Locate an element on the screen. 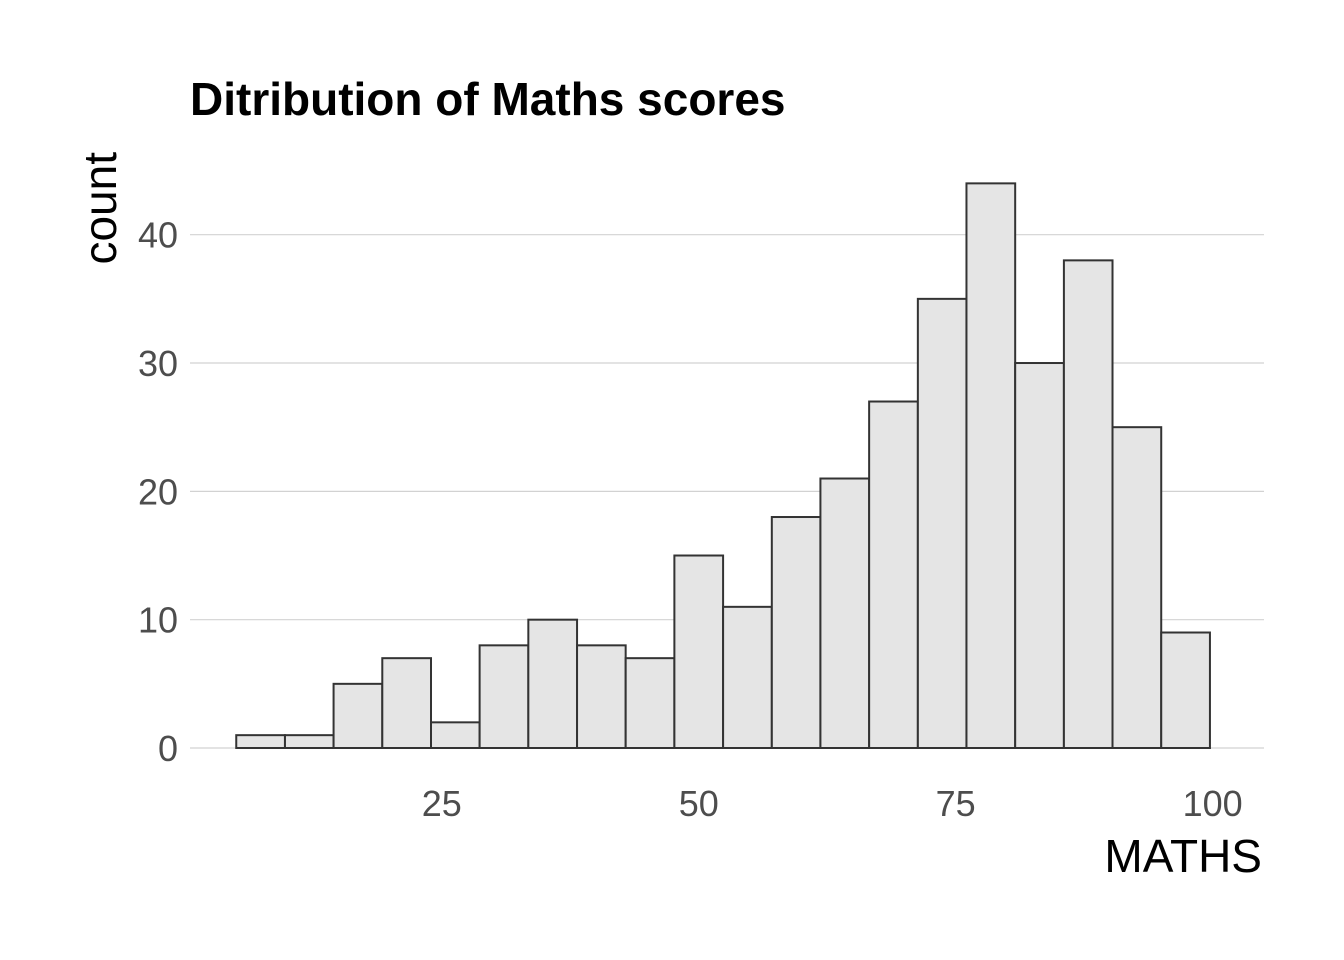  y-tick-label: 10 is located at coordinates (158, 620).